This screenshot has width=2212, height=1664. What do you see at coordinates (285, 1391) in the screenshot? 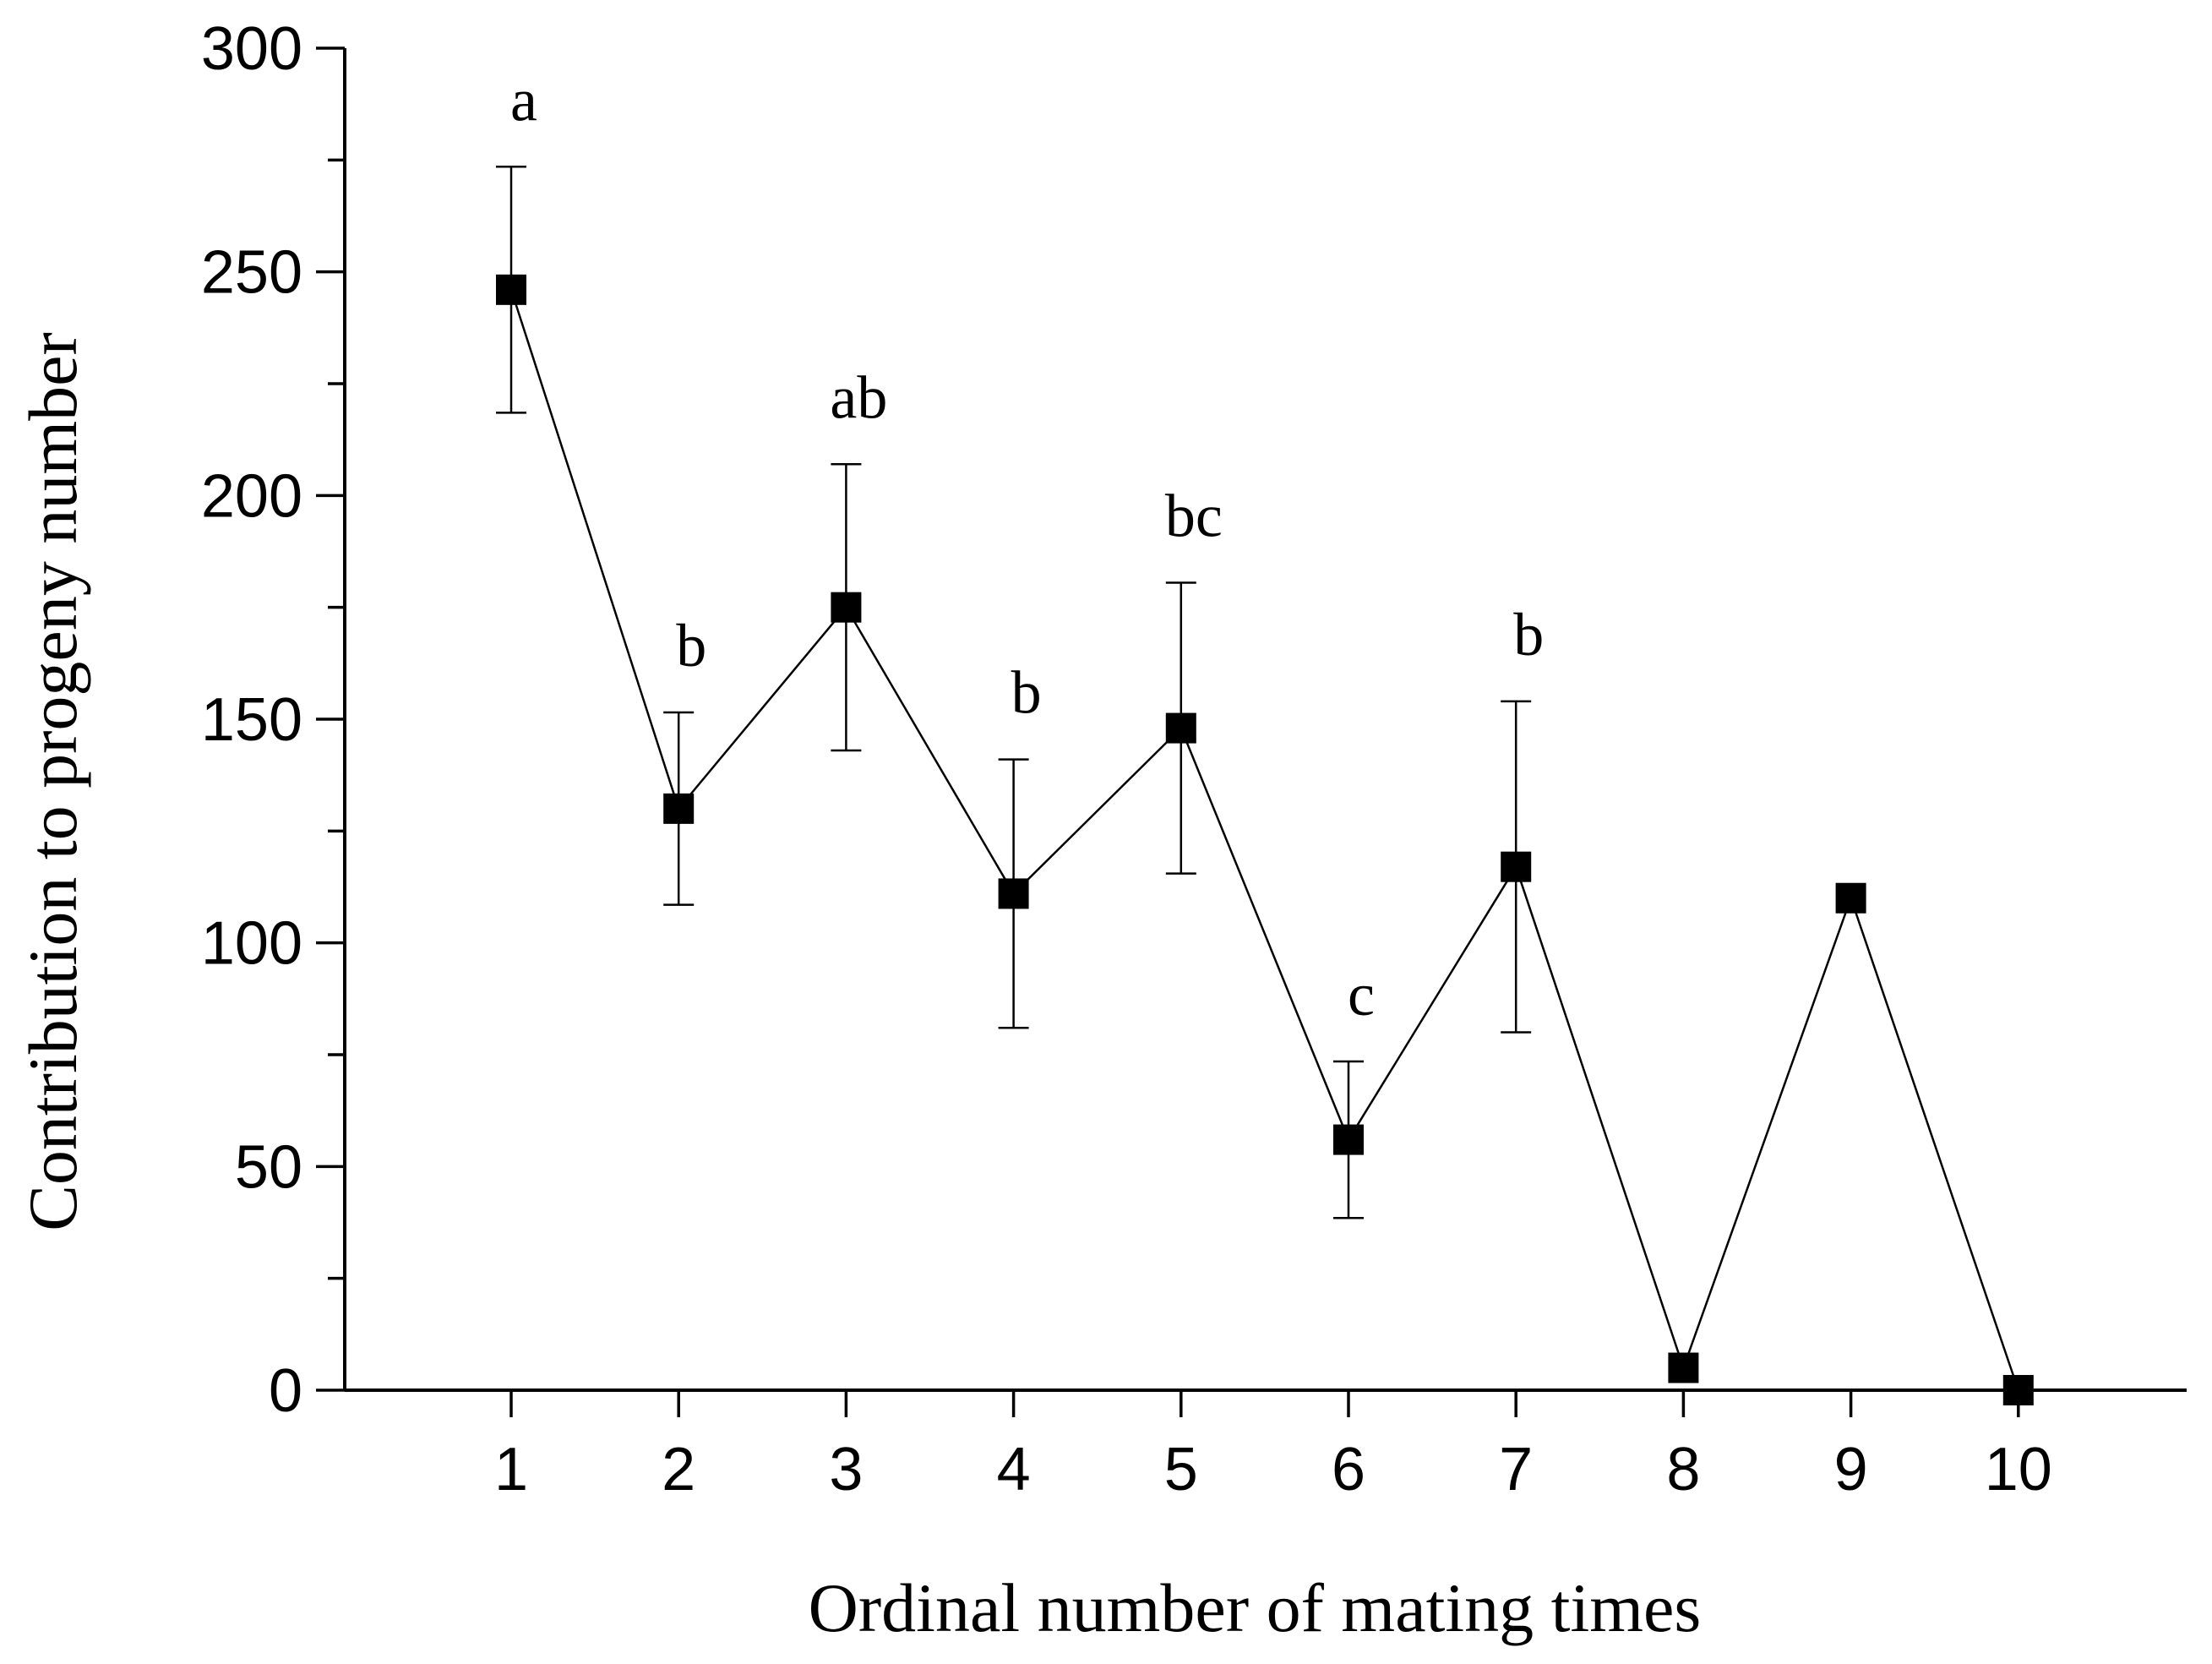
I see `y-tick-label: 0` at bounding box center [285, 1391].